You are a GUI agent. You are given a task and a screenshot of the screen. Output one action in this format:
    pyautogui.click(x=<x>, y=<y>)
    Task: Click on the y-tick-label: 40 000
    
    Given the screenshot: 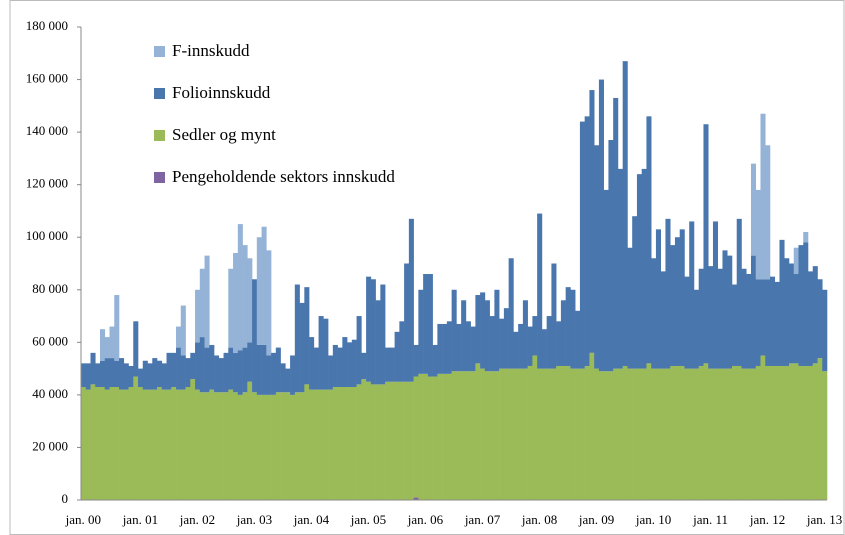 What is the action you would take?
    pyautogui.click(x=50, y=393)
    